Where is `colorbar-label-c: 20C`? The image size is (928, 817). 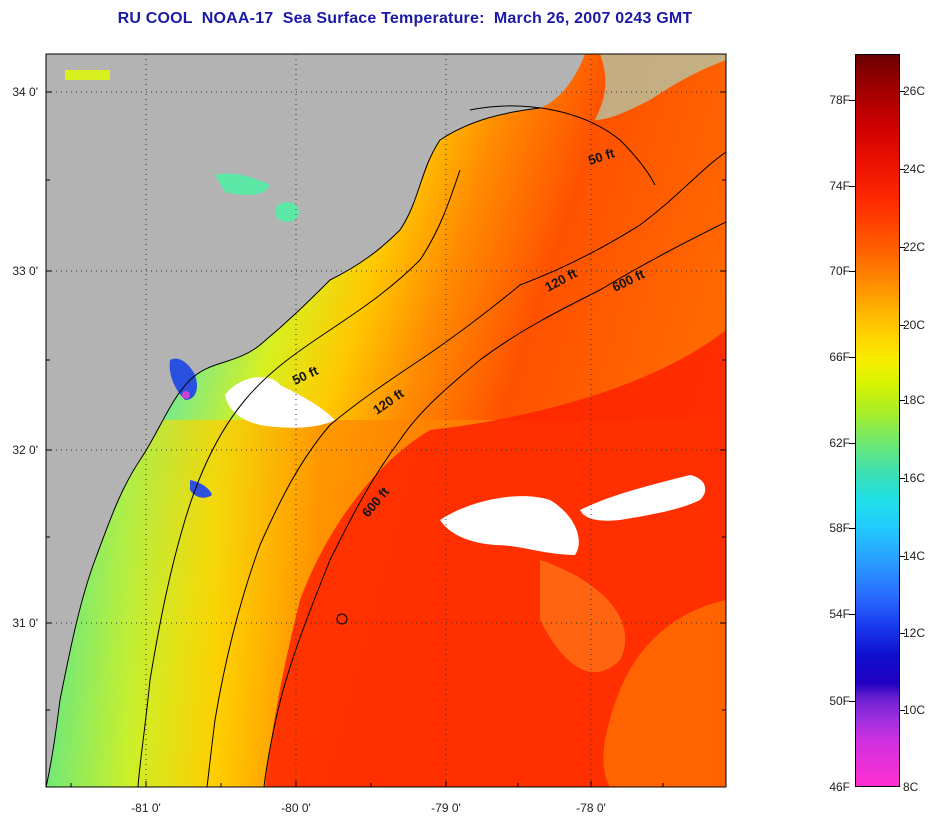
colorbar-label-c: 20C is located at coordinates (914, 325).